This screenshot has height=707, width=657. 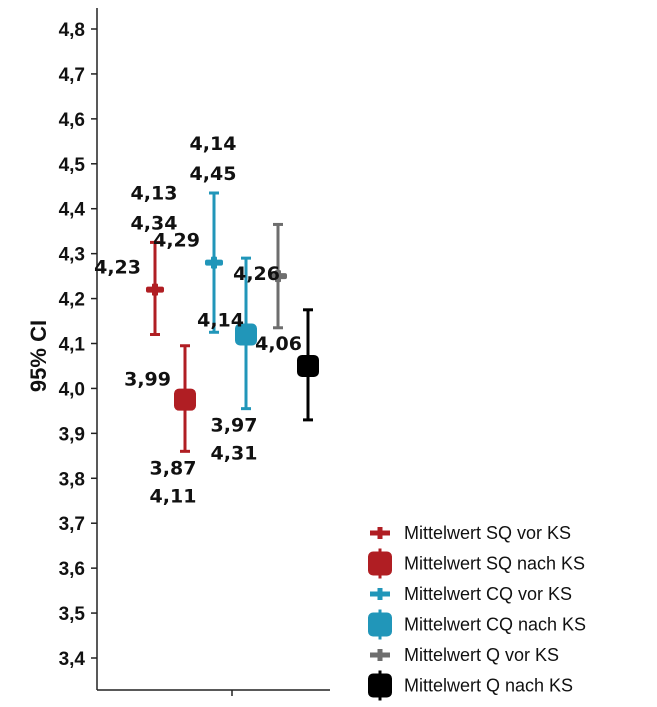 I want to click on data-label: 4,13, so click(x=154, y=193).